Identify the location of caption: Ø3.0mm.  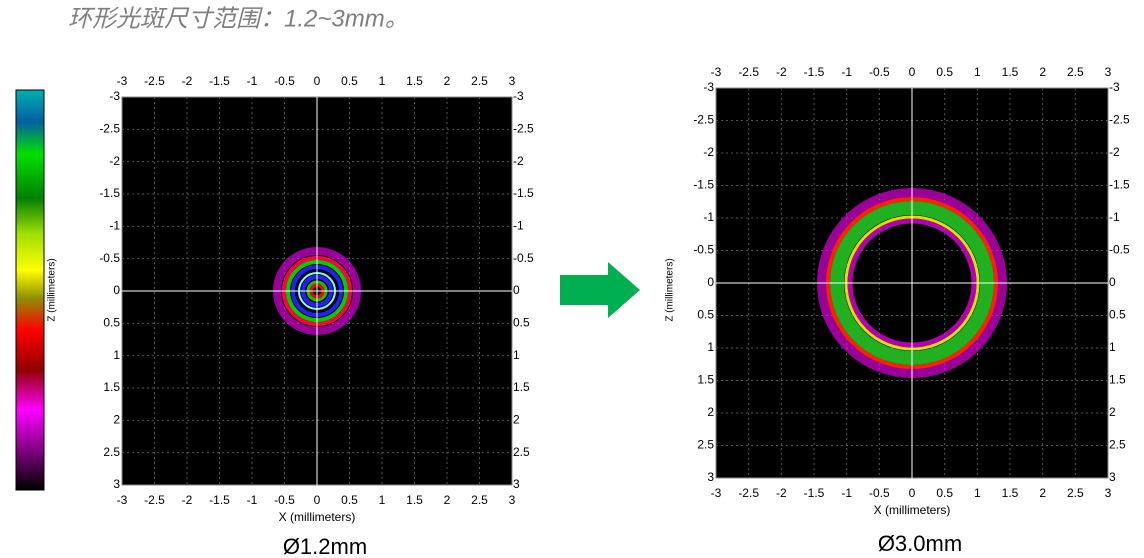
(920, 543).